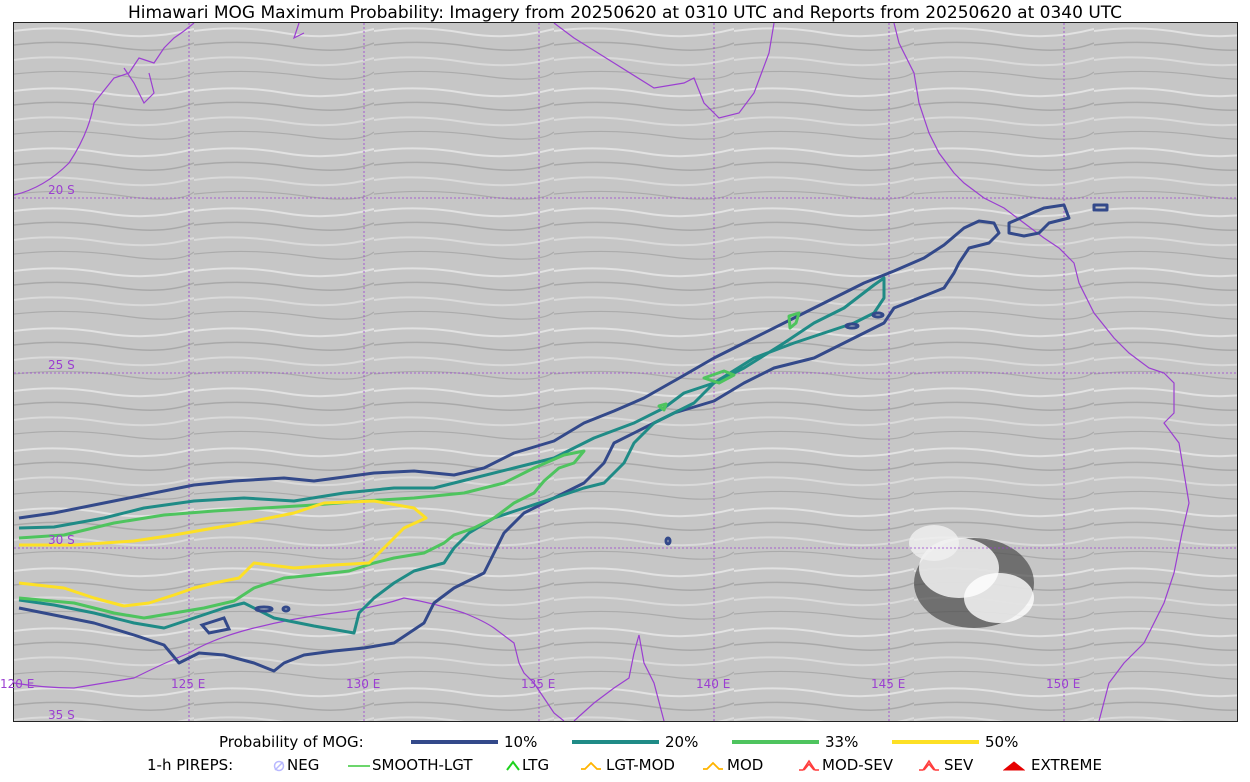  Describe the element at coordinates (291, 742) in the screenshot. I see `probability-legend-label: Probability of MOG:` at that location.